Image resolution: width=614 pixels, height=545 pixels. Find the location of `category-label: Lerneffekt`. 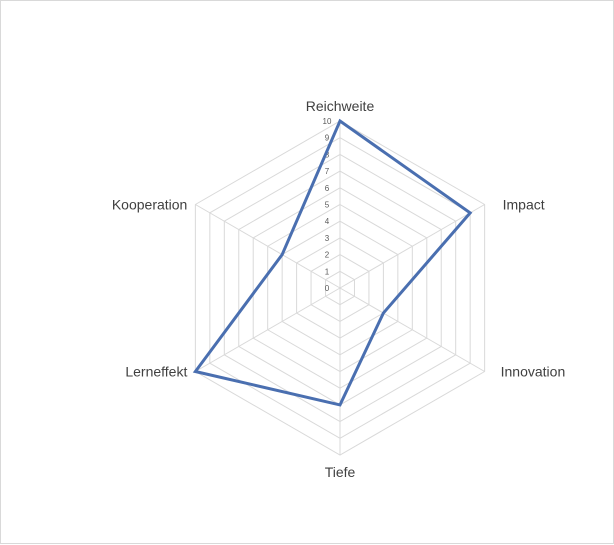

category-label: Lerneffekt is located at coordinates (156, 372).